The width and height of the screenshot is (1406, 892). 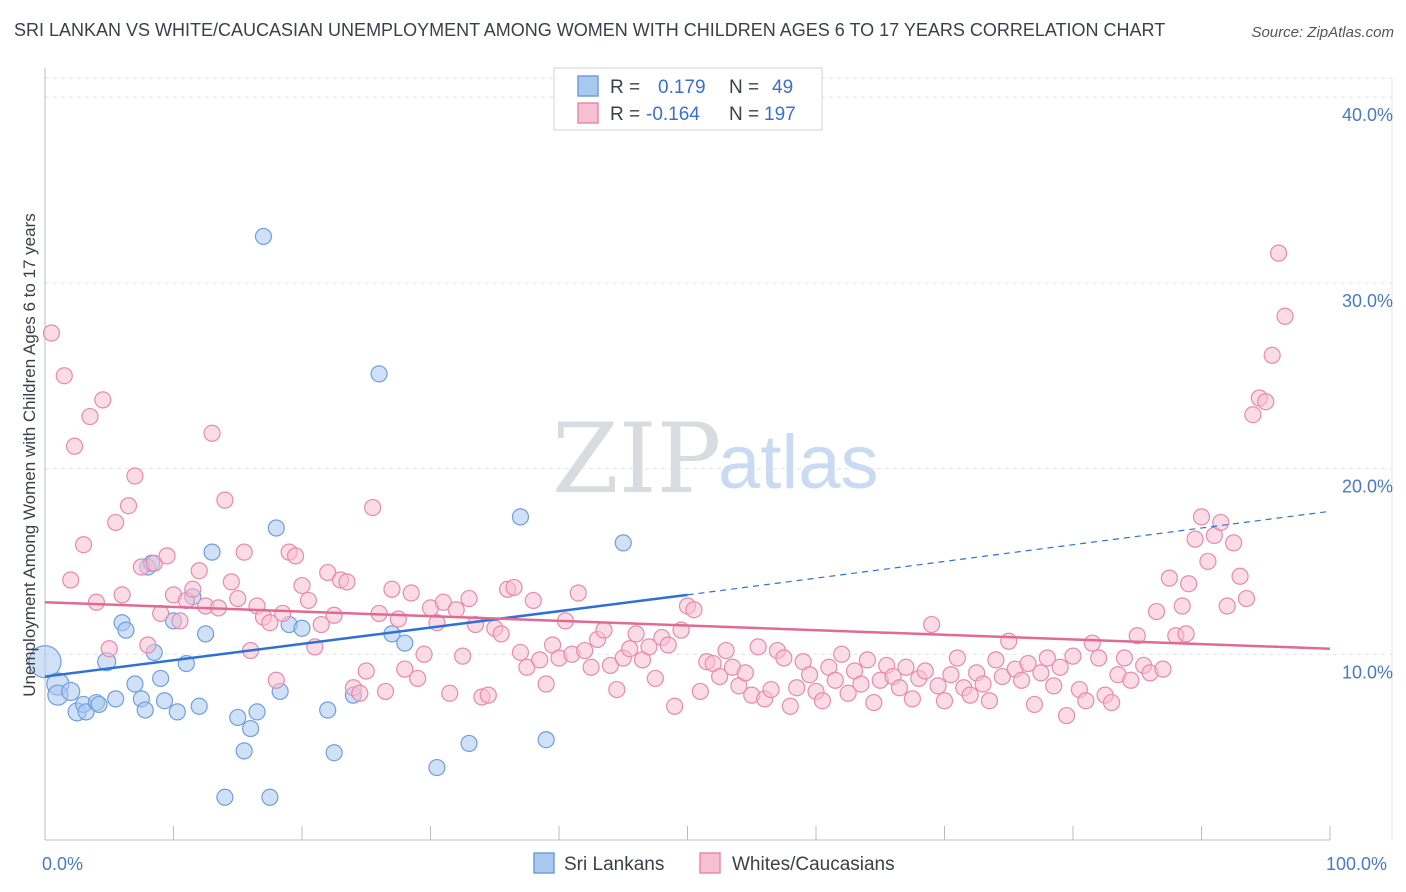 I want to click on bottom-legend-swatch-whites, so click(x=710, y=863).